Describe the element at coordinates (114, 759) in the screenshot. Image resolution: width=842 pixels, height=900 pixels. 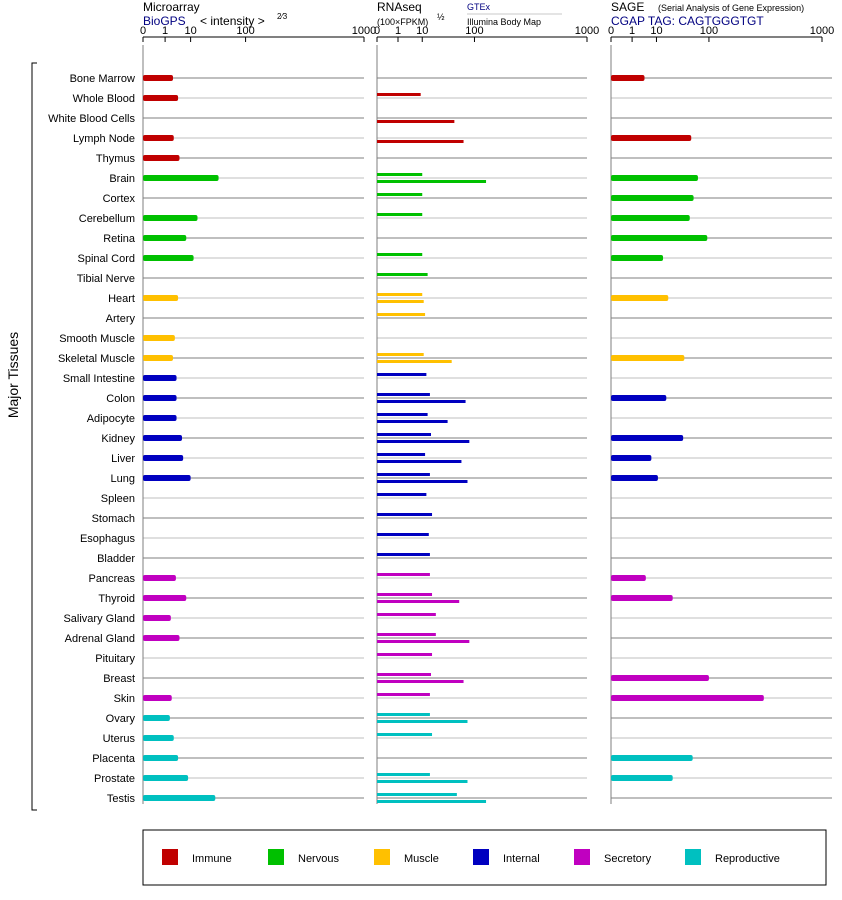
I see `tissue-label: Placenta` at that location.